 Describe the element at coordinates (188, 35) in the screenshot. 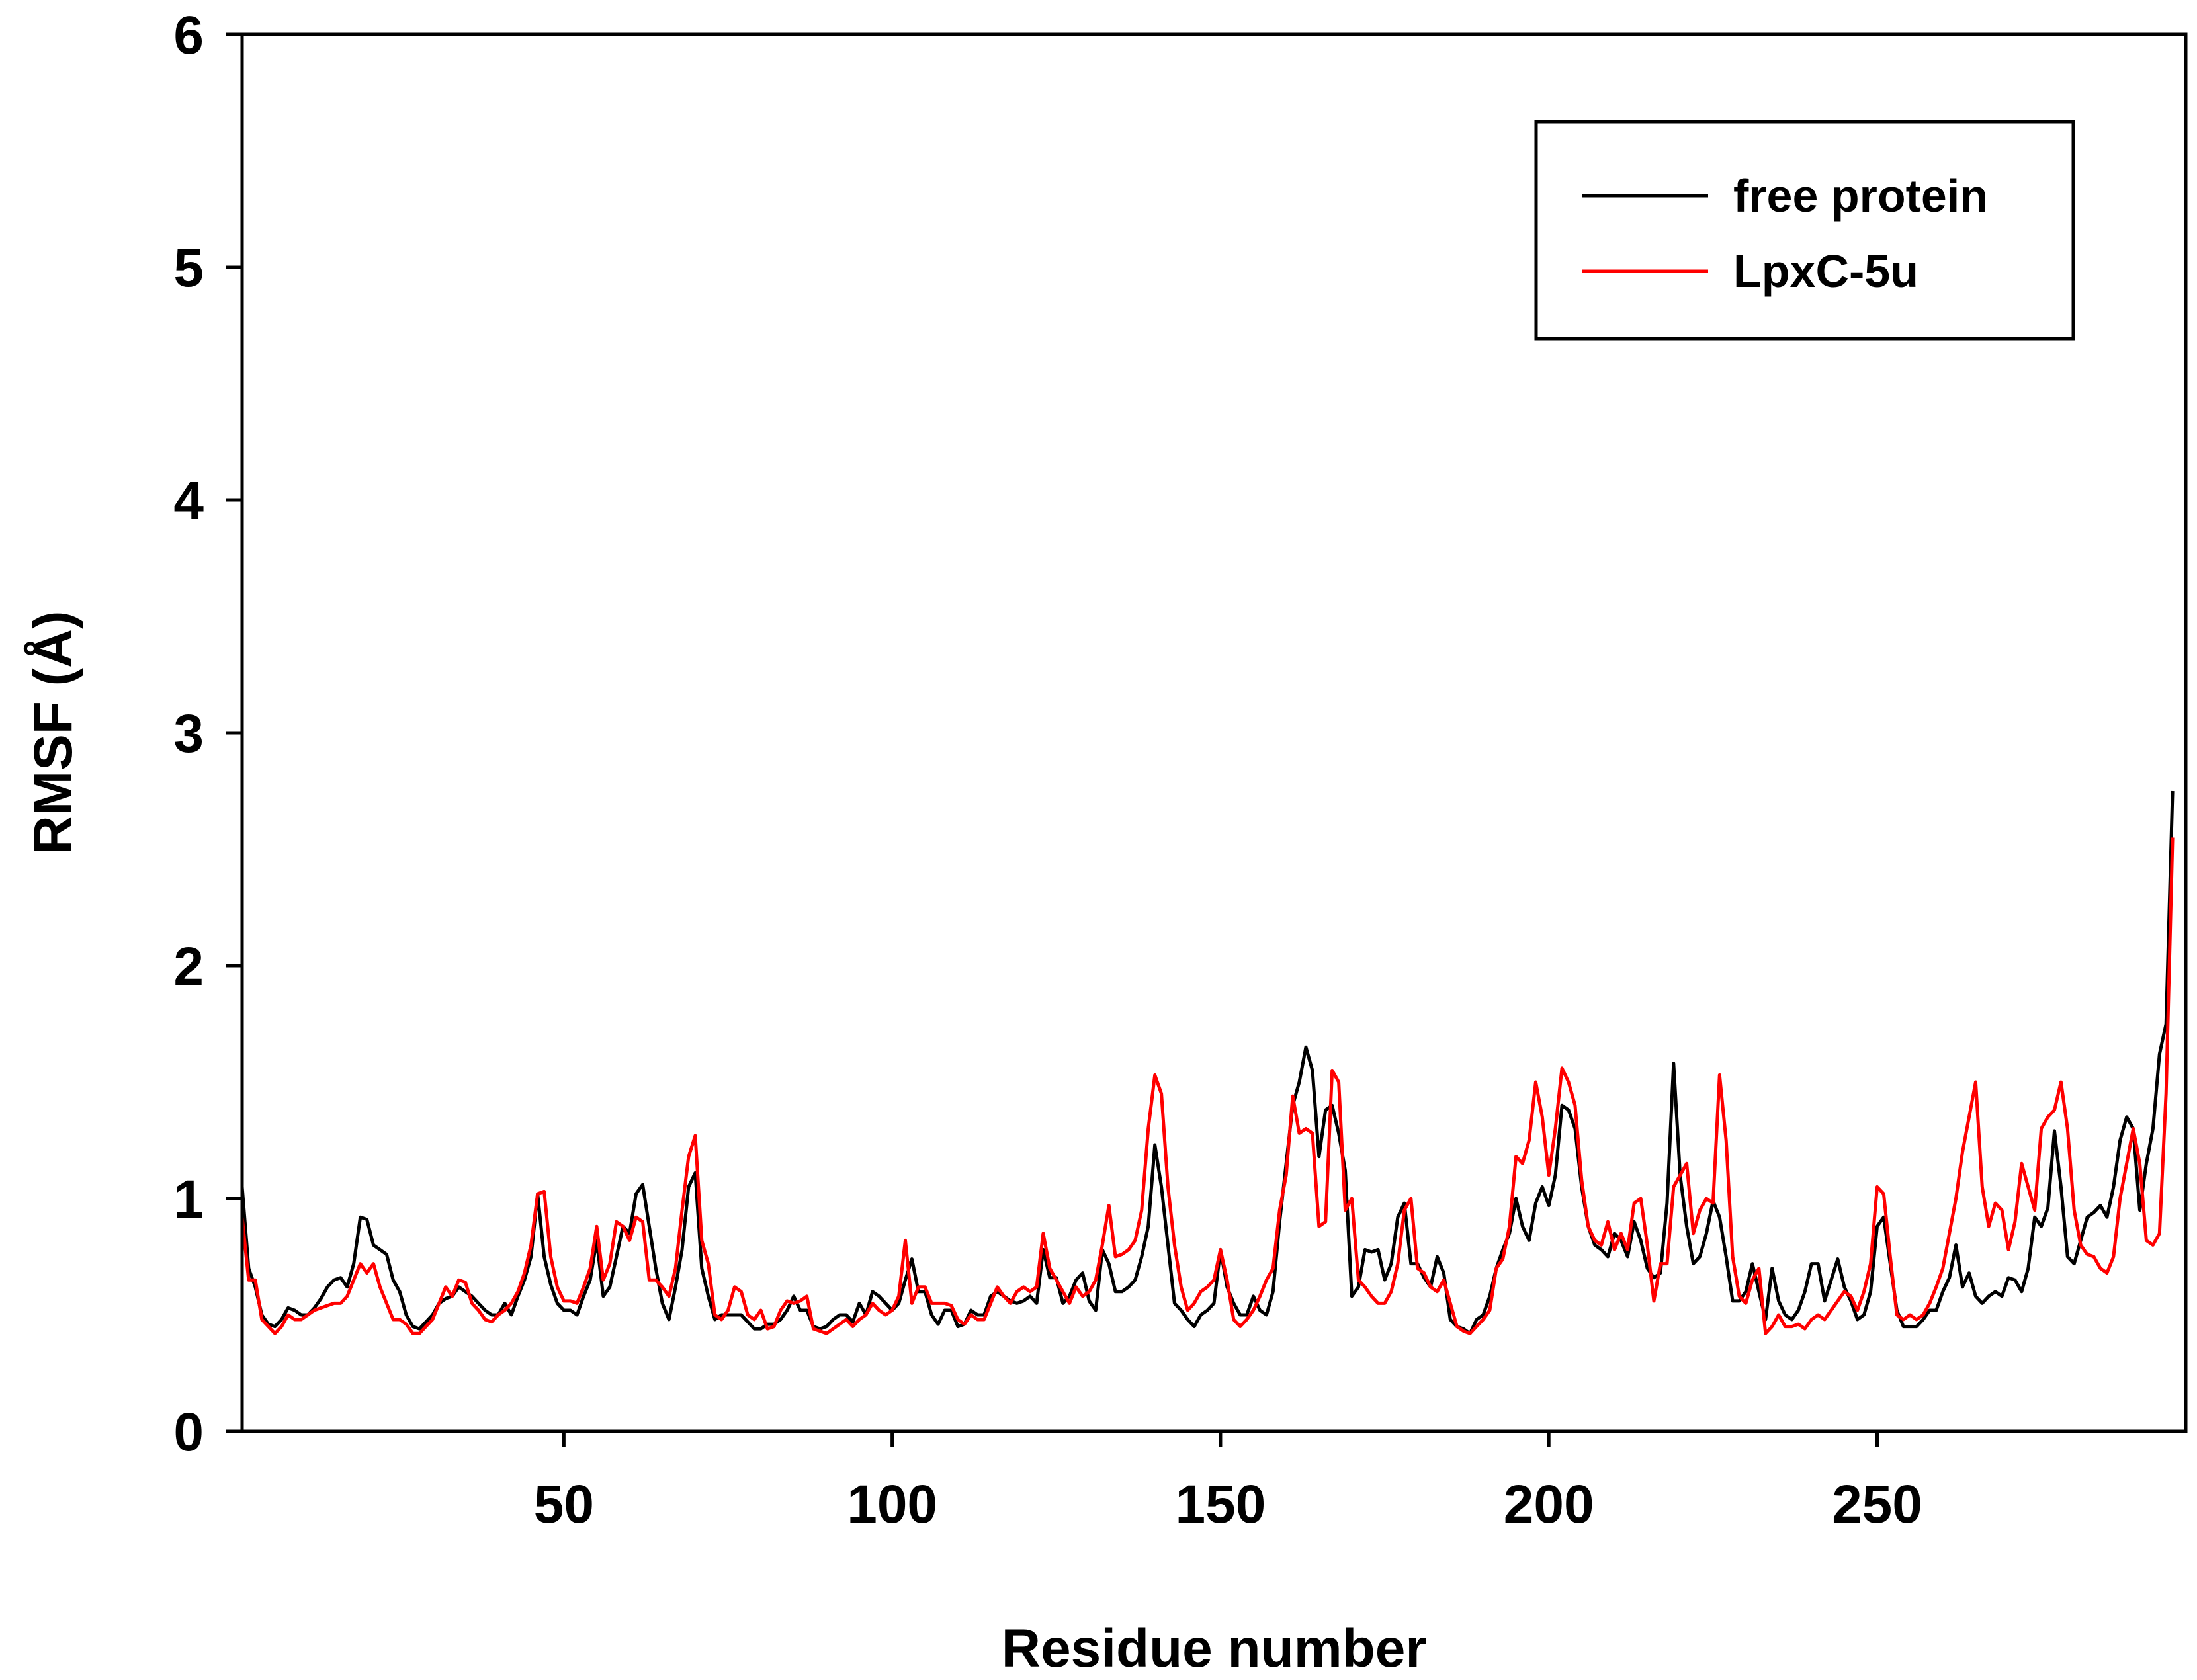

I see `y-tick-label: 6` at that location.